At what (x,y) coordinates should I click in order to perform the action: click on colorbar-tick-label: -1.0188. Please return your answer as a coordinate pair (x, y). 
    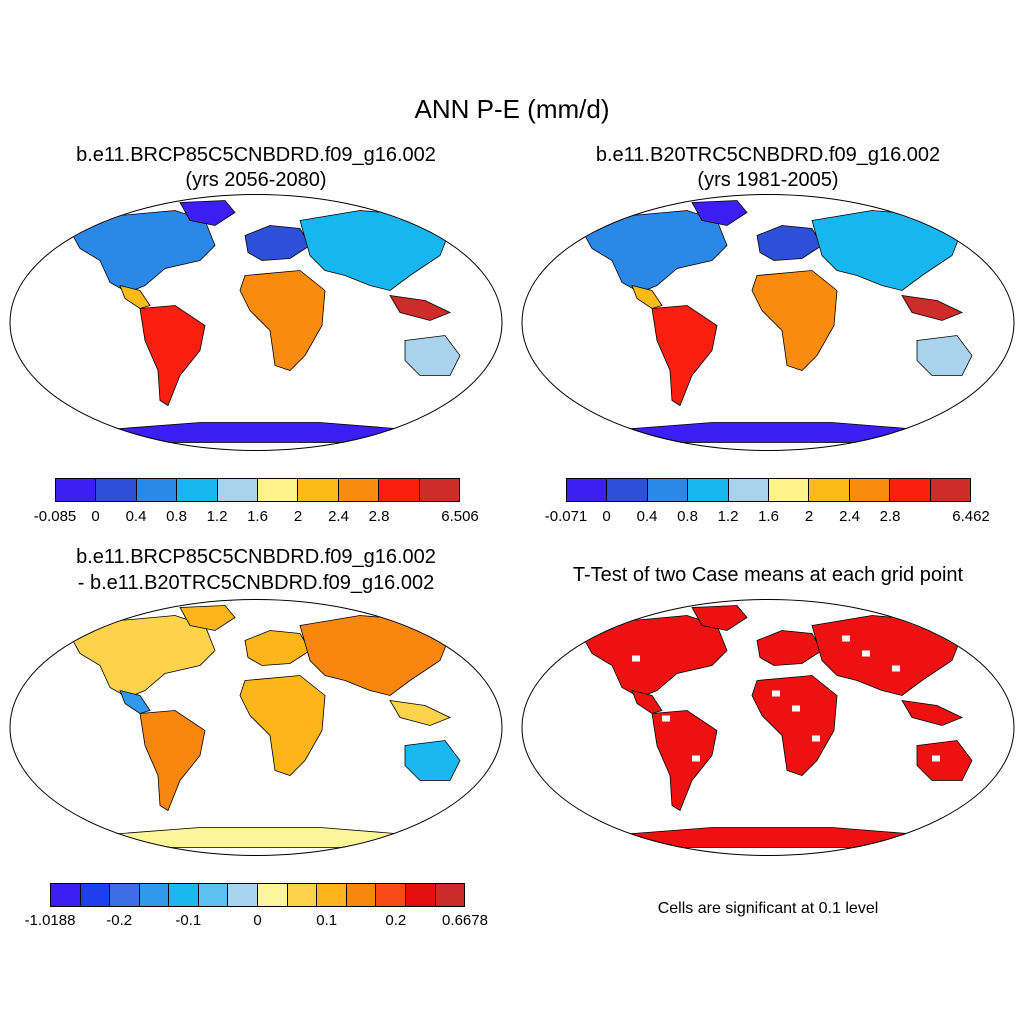
    Looking at the image, I should click on (50, 920).